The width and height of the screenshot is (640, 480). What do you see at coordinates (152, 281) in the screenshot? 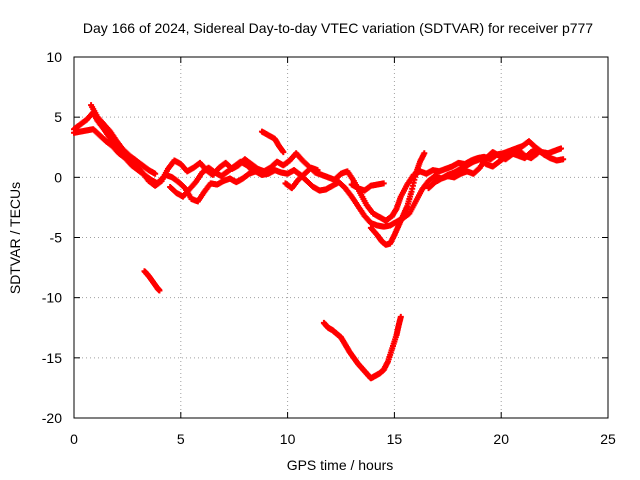
I see `series-segment-h` at bounding box center [152, 281].